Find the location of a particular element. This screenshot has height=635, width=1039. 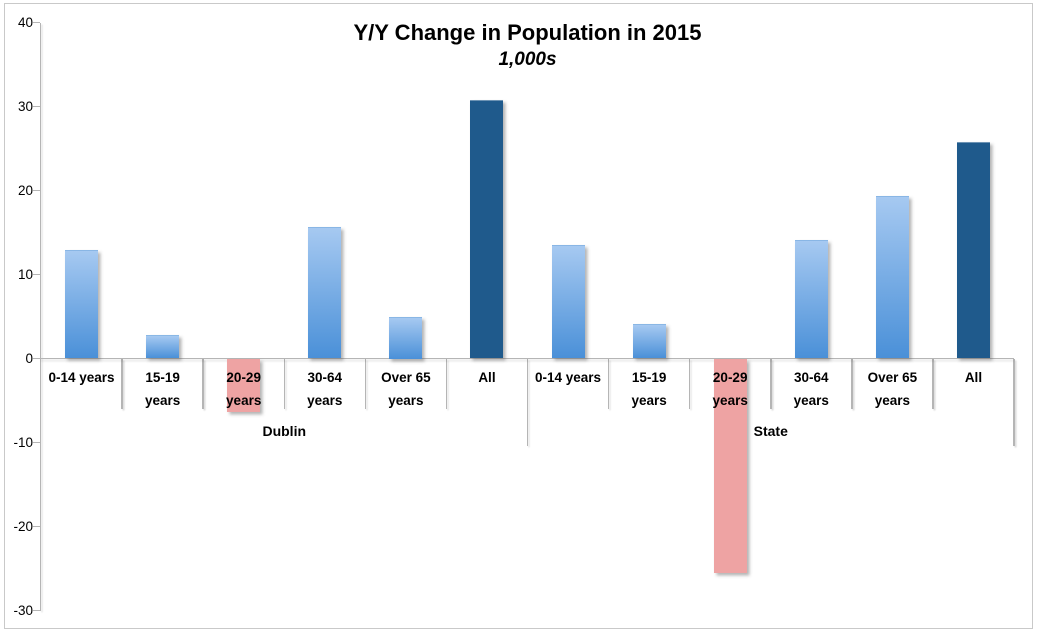

y-axis-tick-label: -10 is located at coordinates (23, 442).